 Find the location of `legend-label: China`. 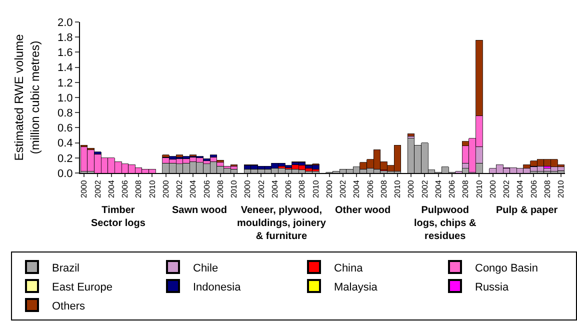

legend-label: China is located at coordinates (349, 268).